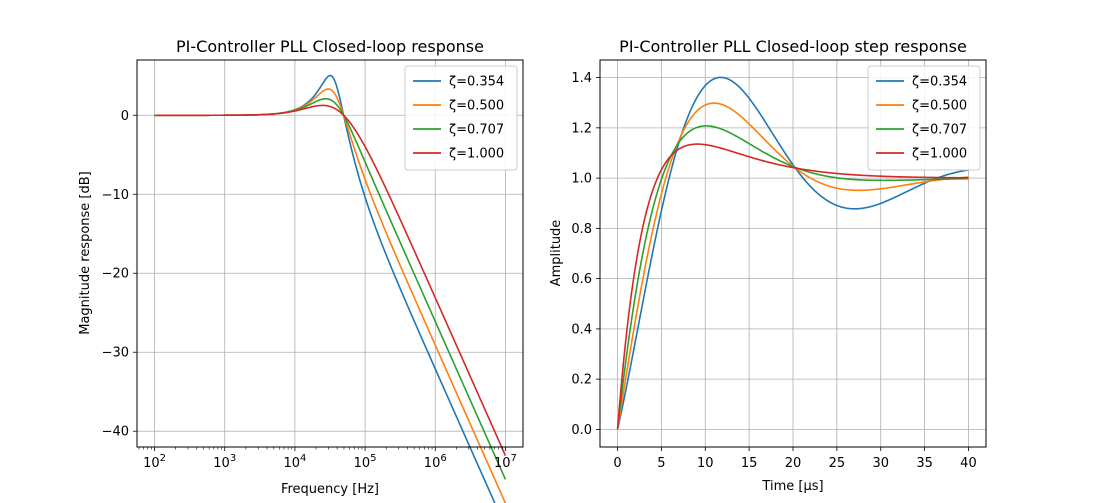 The width and height of the screenshot is (1096, 503). I want to click on y-axis-label: Magnitude response [dB], so click(85, 253).